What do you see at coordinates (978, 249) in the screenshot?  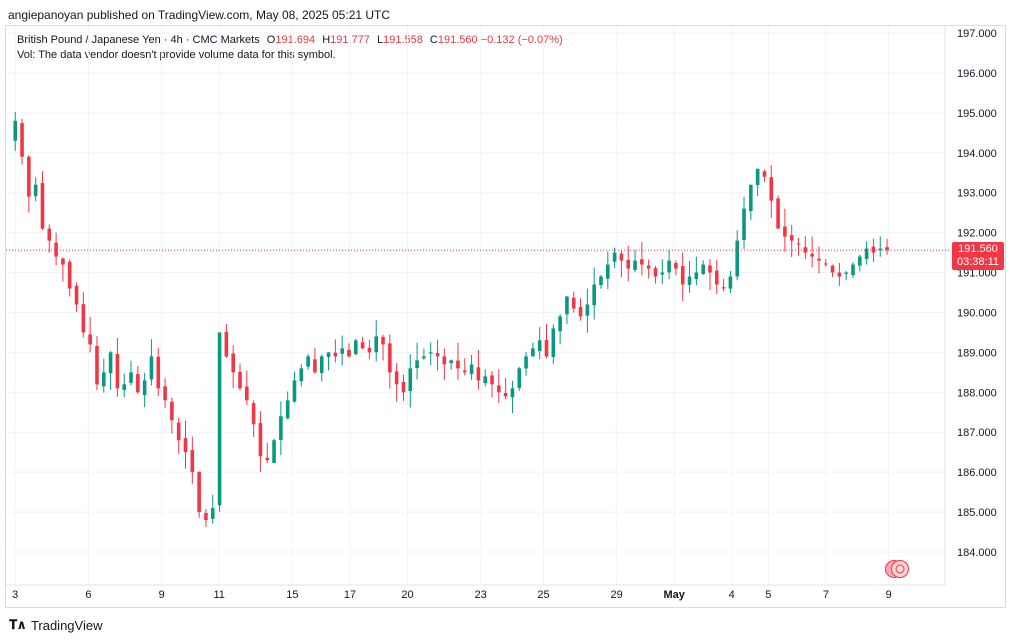 I see `current-price-value: 191.560` at bounding box center [978, 249].